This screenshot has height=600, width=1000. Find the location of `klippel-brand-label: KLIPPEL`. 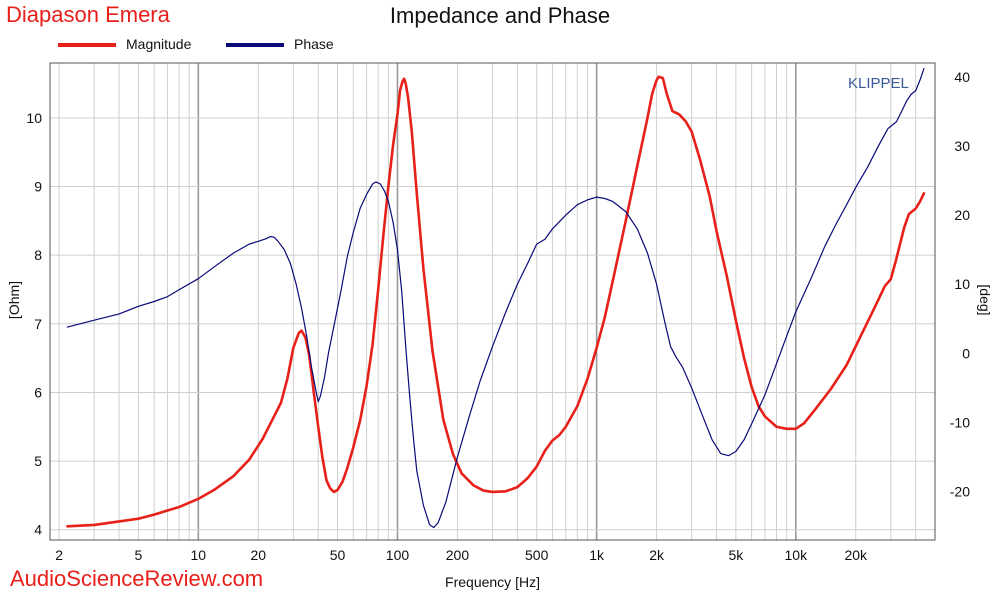

klippel-brand-label: KLIPPEL is located at coordinates (878, 83).